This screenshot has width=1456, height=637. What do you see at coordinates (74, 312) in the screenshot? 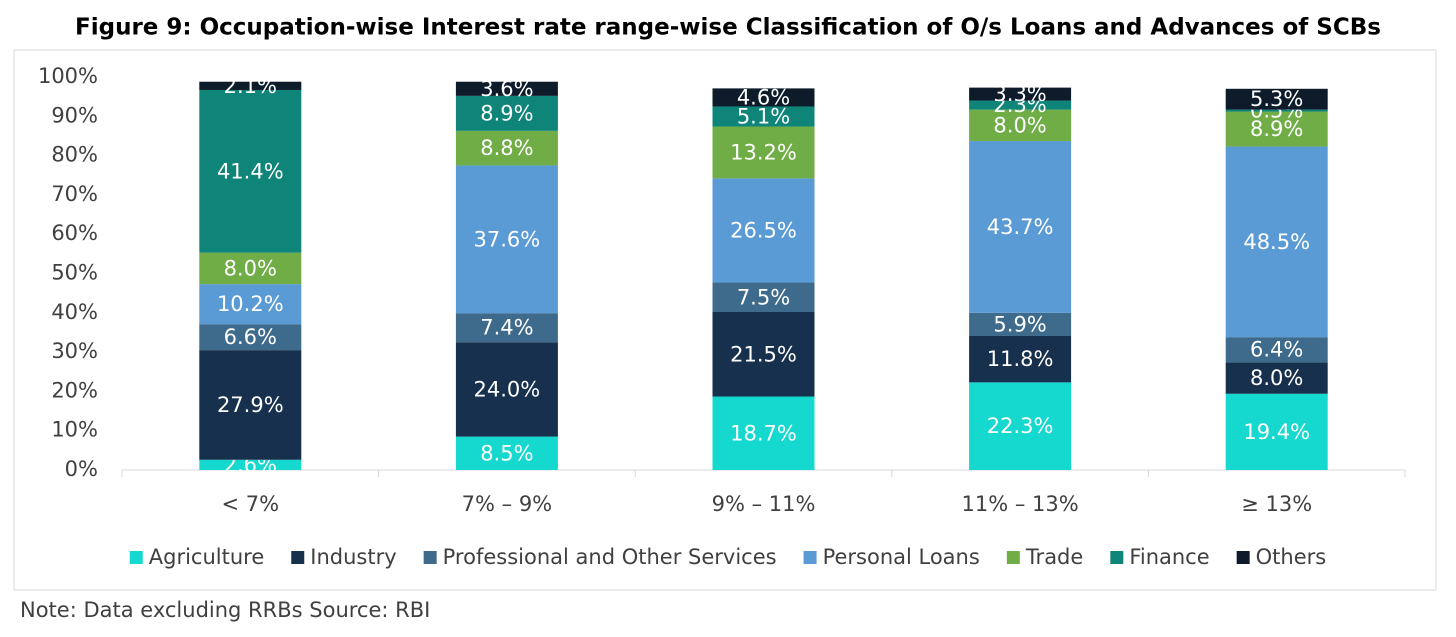
I see `y-tick-label: 40%` at bounding box center [74, 312].